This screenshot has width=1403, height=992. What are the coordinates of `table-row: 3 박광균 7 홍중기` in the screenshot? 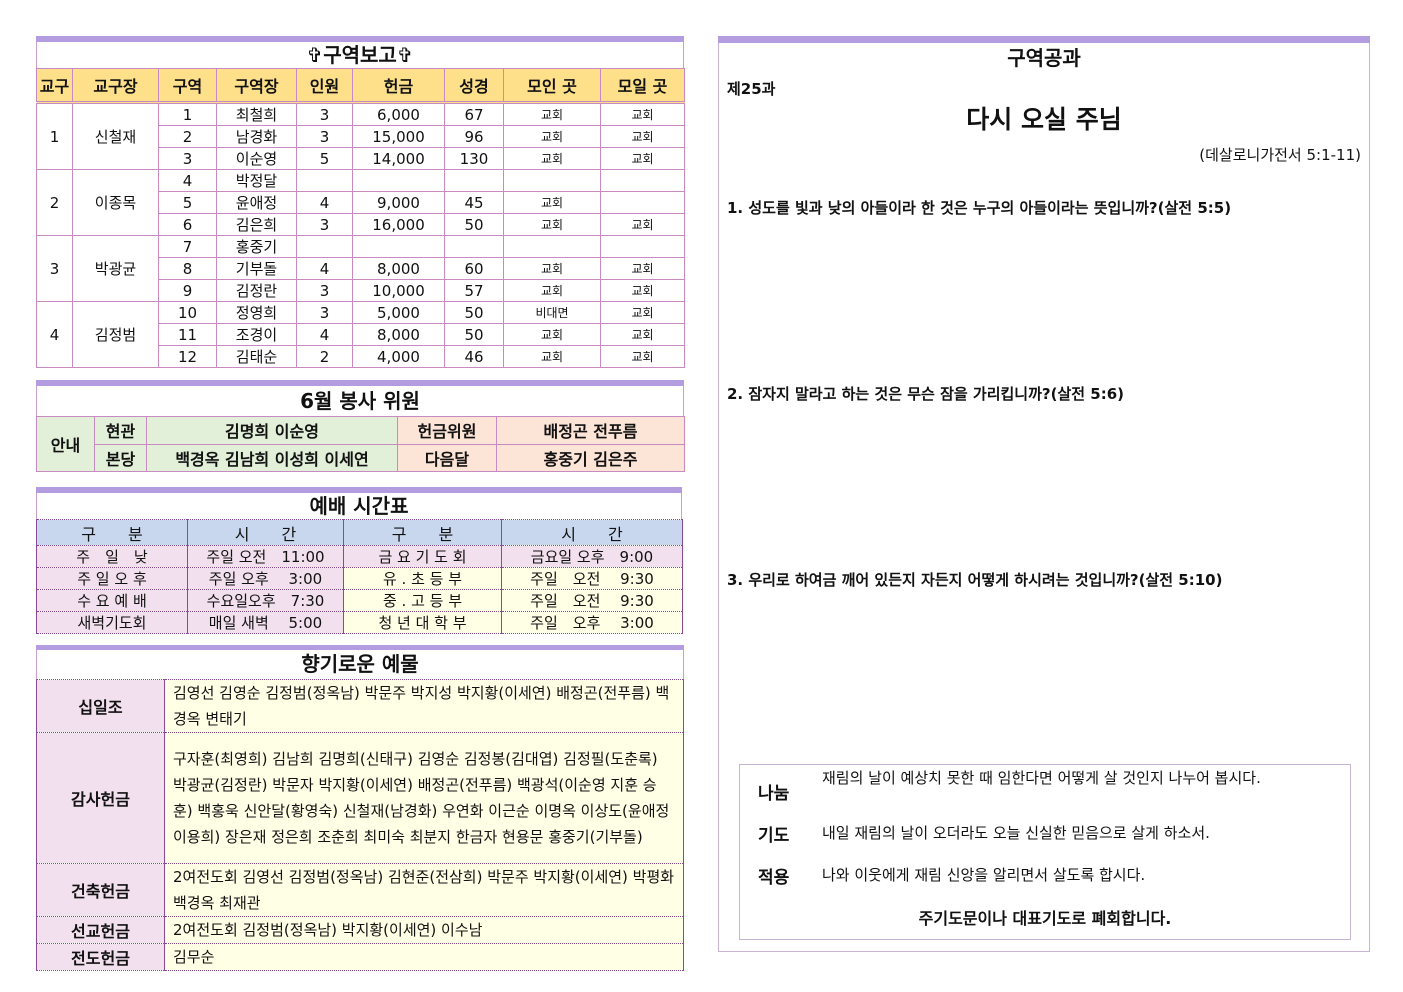 It's located at (360, 268).